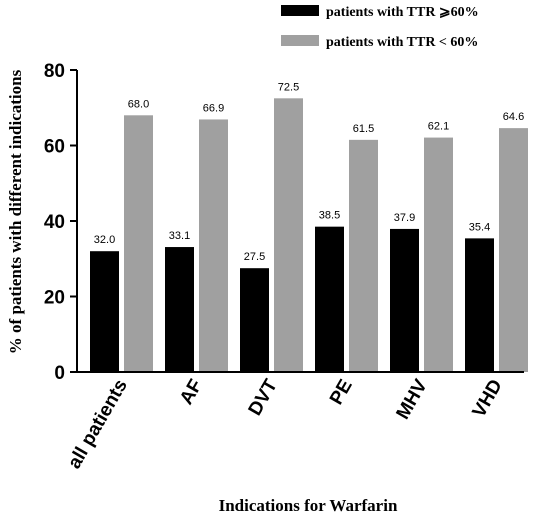 This screenshot has height=524, width=533. Describe the element at coordinates (402, 12) in the screenshot. I see `legend-label: patients with TTR ⩾60%` at that location.